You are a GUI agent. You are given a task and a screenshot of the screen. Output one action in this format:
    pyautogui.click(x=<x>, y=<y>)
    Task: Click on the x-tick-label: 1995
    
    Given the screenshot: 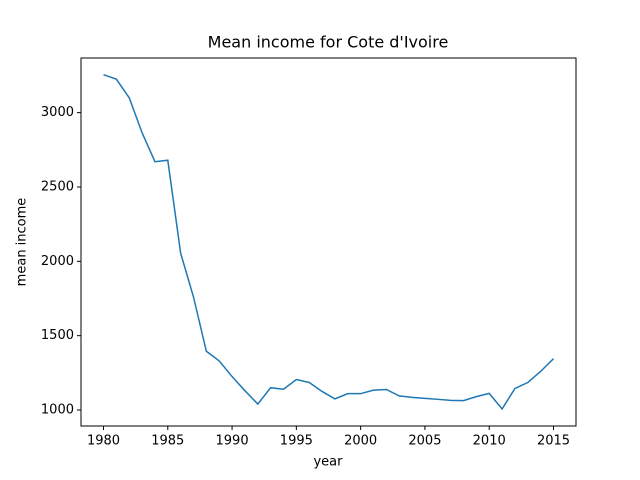 What is the action you would take?
    pyautogui.click(x=296, y=441)
    